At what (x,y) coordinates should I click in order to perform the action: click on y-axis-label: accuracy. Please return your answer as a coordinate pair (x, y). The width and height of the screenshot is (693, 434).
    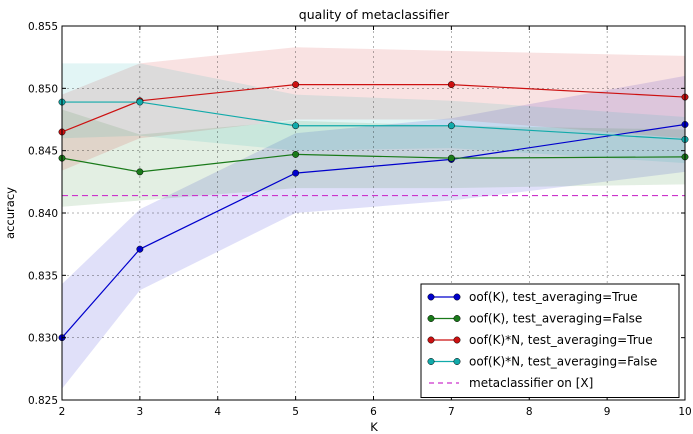
    Looking at the image, I should click on (10, 213).